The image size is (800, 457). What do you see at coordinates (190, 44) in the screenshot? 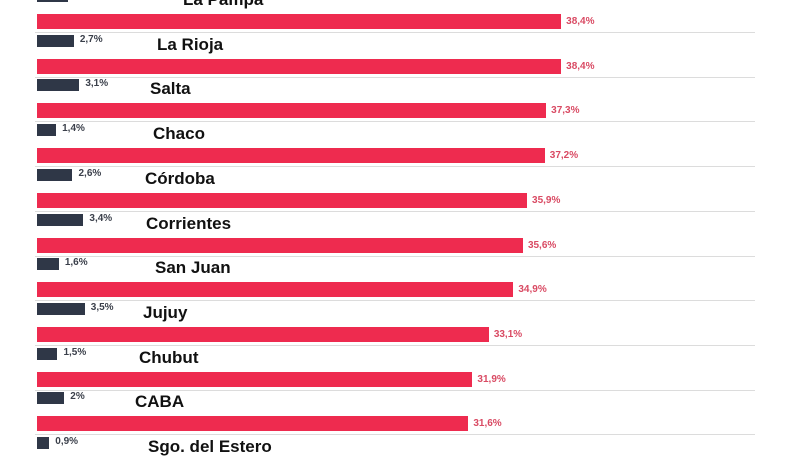
I see `category-label: La Rioja` at bounding box center [190, 44].